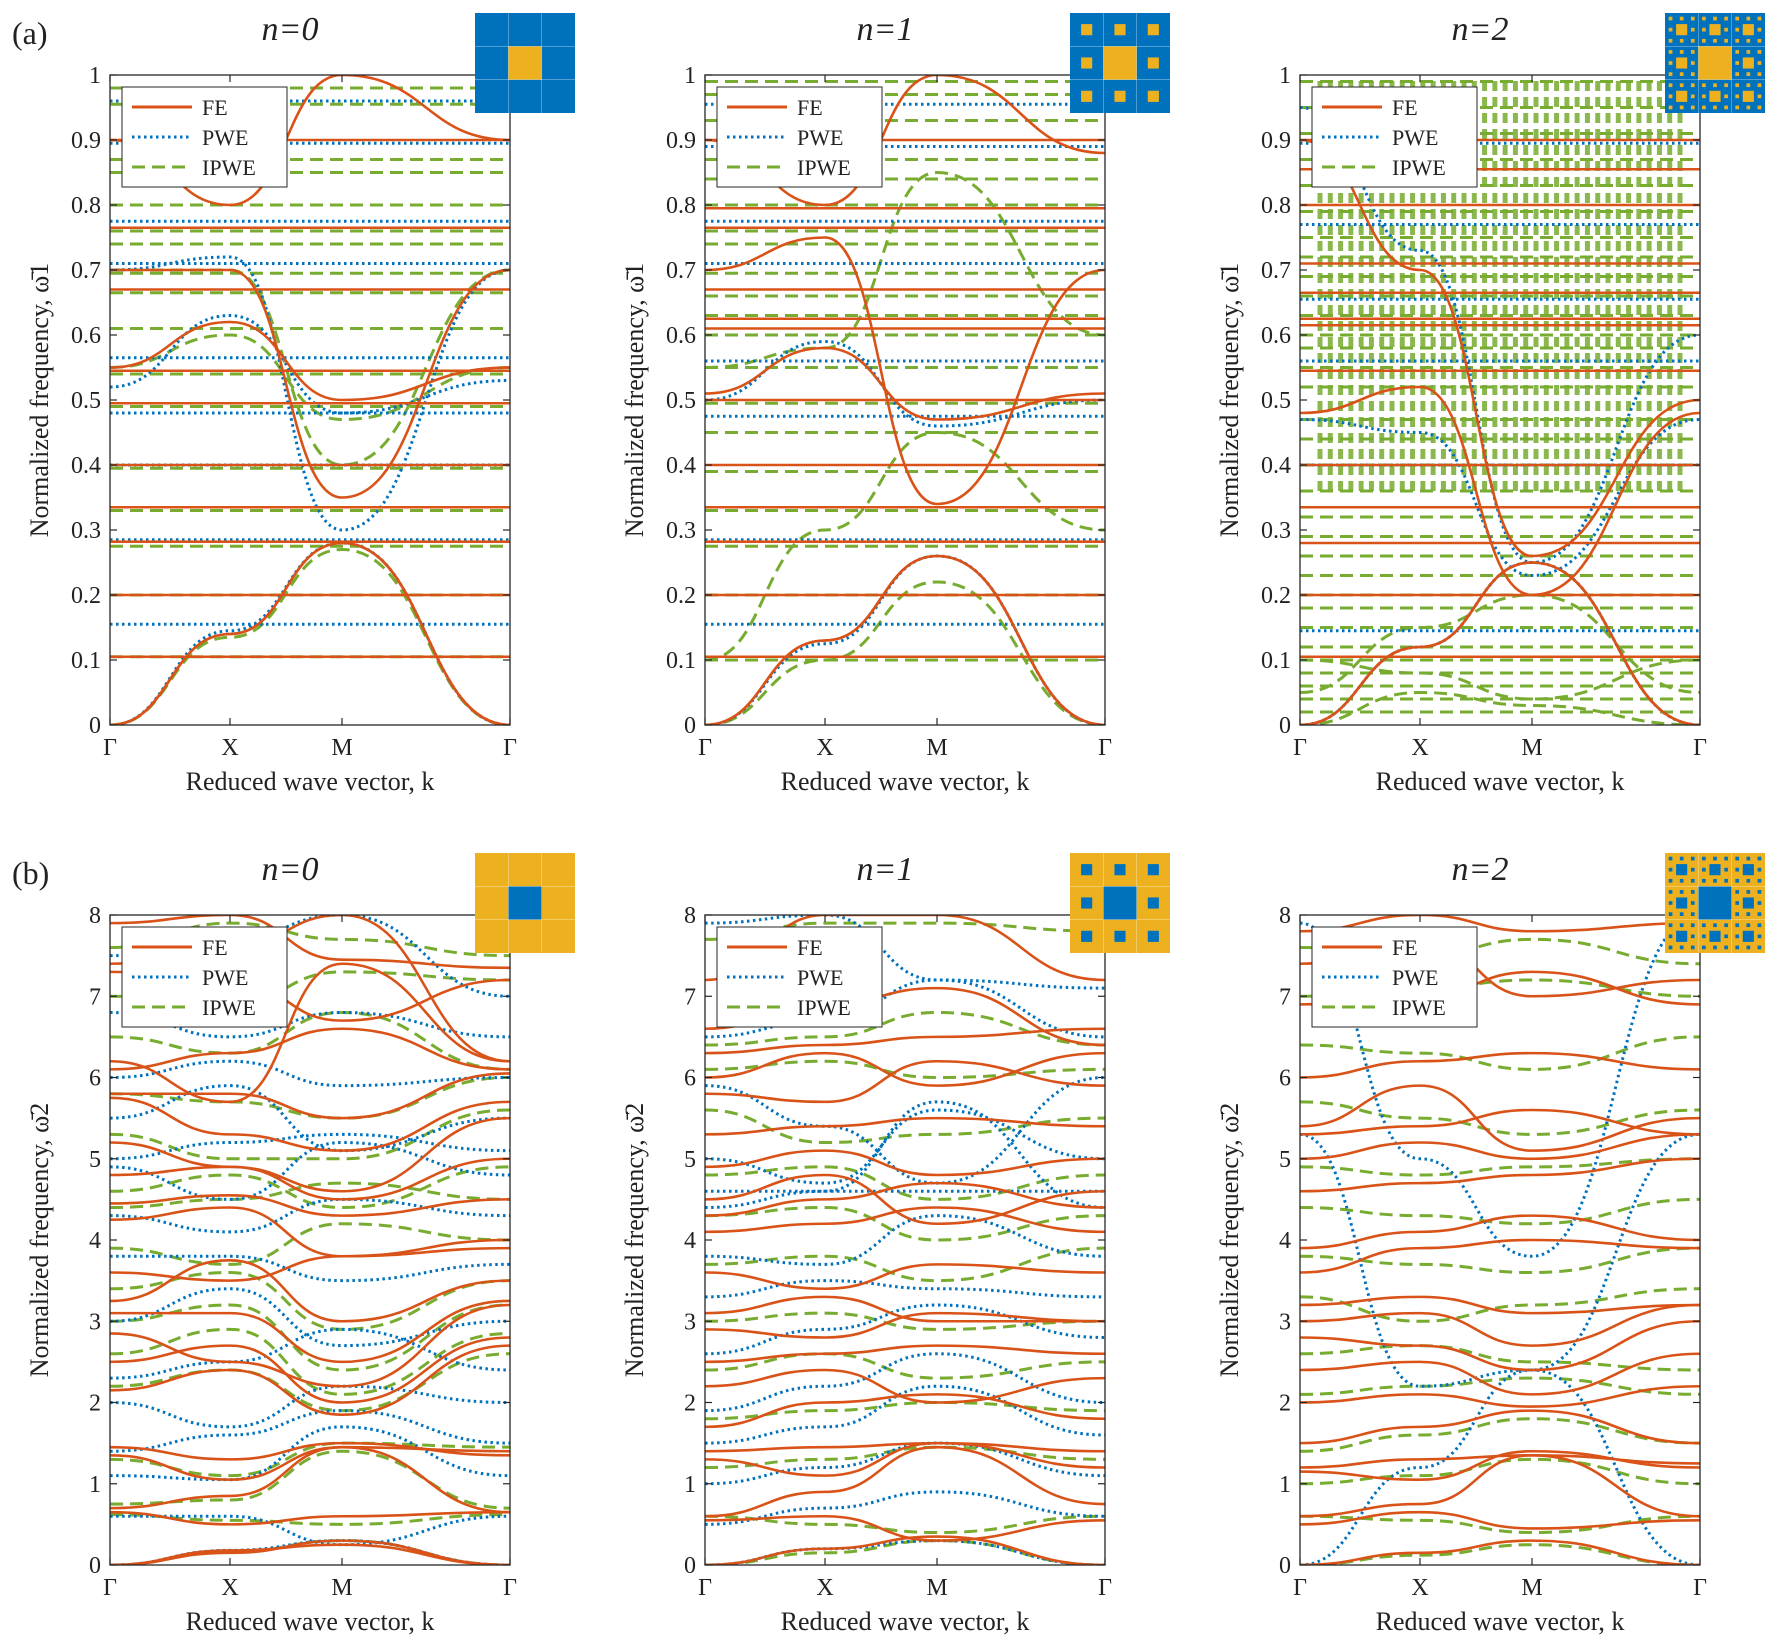 Image resolution: width=1775 pixels, height=1652 pixels. I want to click on y-tick-label: 0.7, so click(681, 271).